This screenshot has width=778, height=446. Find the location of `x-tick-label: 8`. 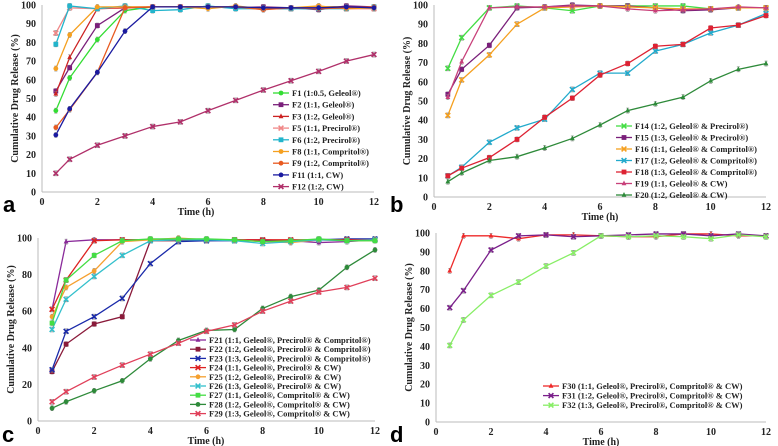

x-tick-label: 8 is located at coordinates (262, 431).